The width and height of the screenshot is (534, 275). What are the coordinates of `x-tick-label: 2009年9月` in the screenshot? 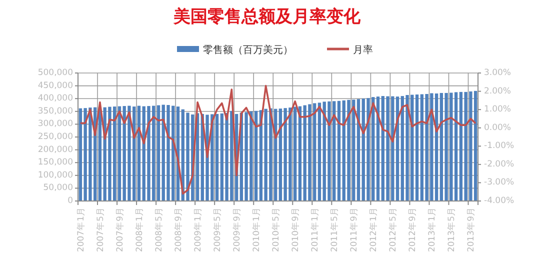 It's located at (236, 229).